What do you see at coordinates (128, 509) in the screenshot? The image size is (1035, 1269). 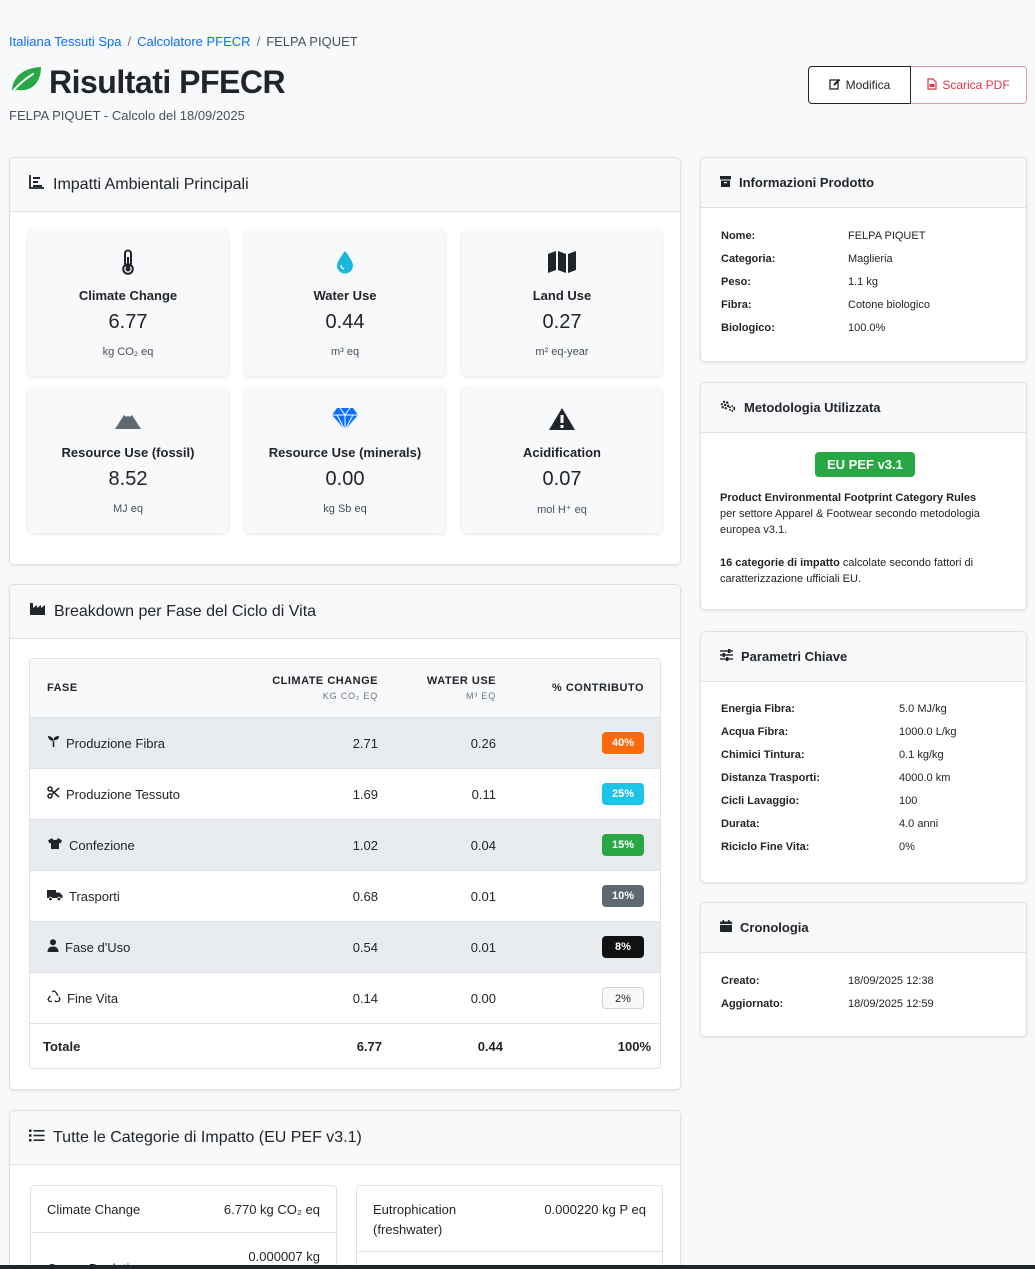 I see `impact-unit: MJ eq` at bounding box center [128, 509].